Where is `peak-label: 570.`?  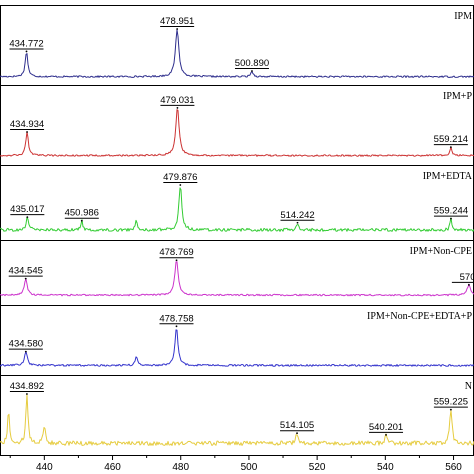 peak-label: 570. is located at coordinates (467, 277).